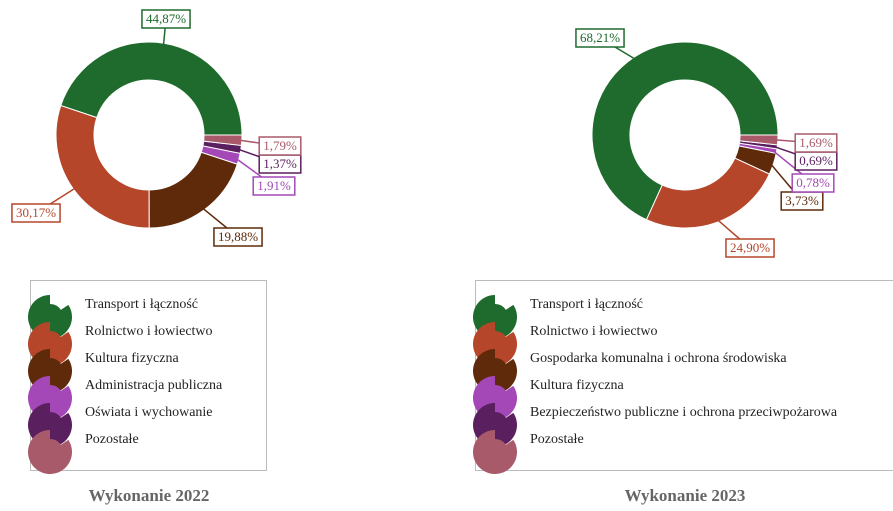  Describe the element at coordinates (149, 495) in the screenshot. I see `chart-title: Wykonanie 2022` at that location.